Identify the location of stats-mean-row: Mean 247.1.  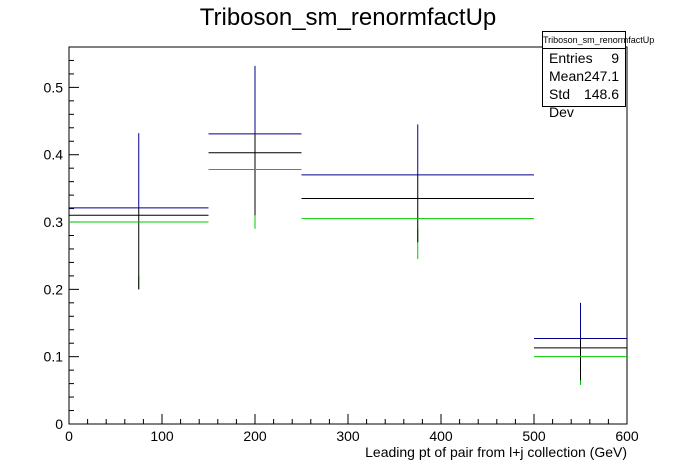
(584, 76).